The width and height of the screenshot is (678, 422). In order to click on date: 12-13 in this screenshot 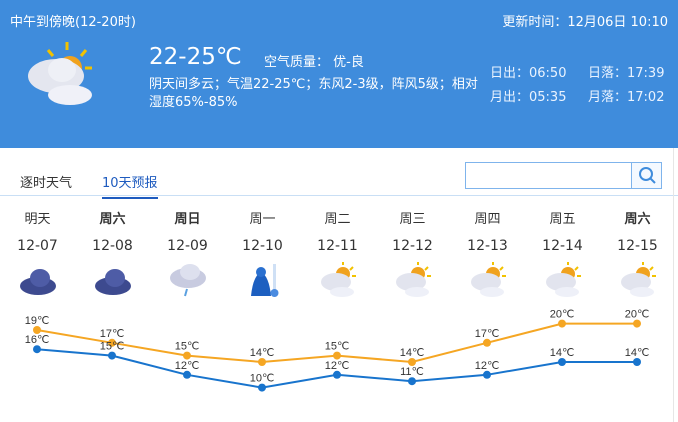, I will do `click(487, 246)`.